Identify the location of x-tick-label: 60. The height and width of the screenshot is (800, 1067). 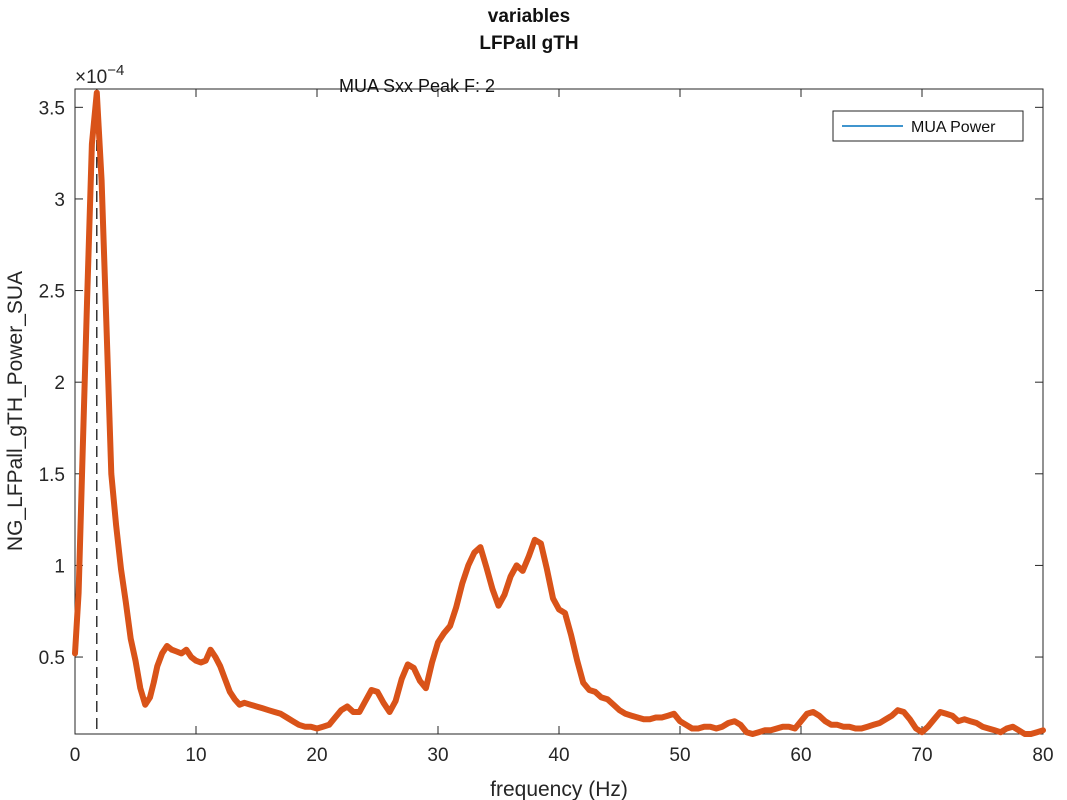
(800, 755).